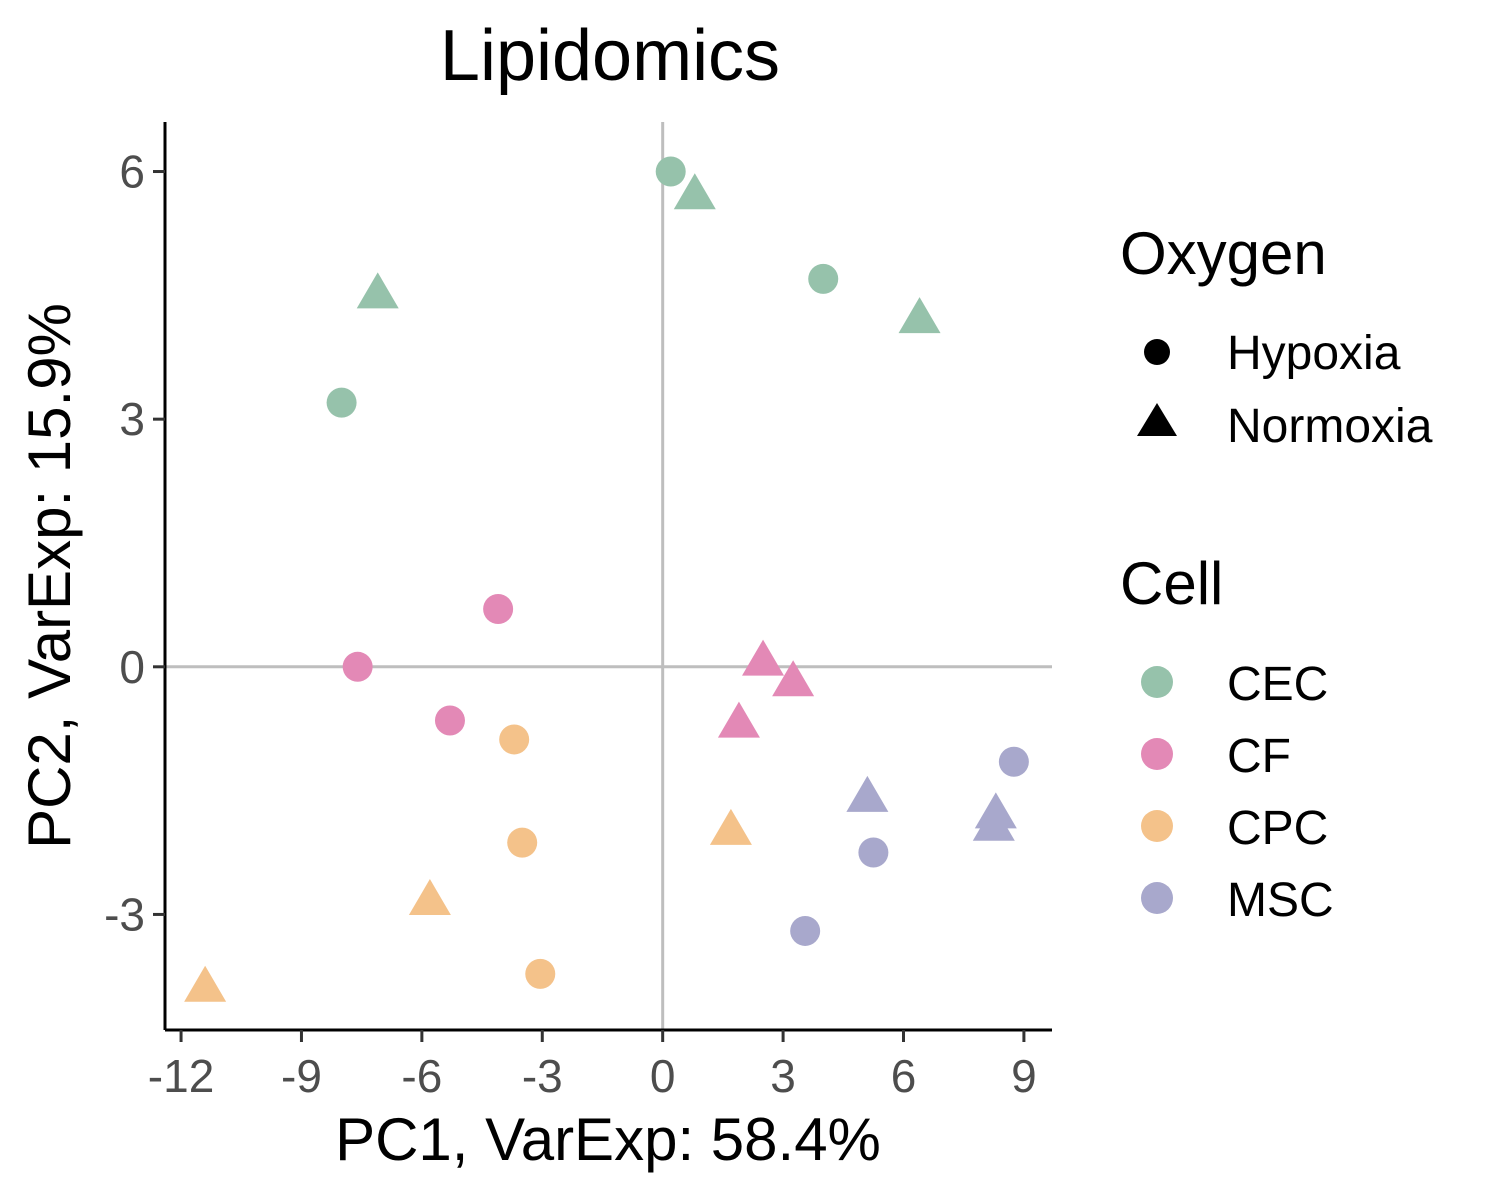  I want to click on legend-normoxia-key, so click(1157, 419).